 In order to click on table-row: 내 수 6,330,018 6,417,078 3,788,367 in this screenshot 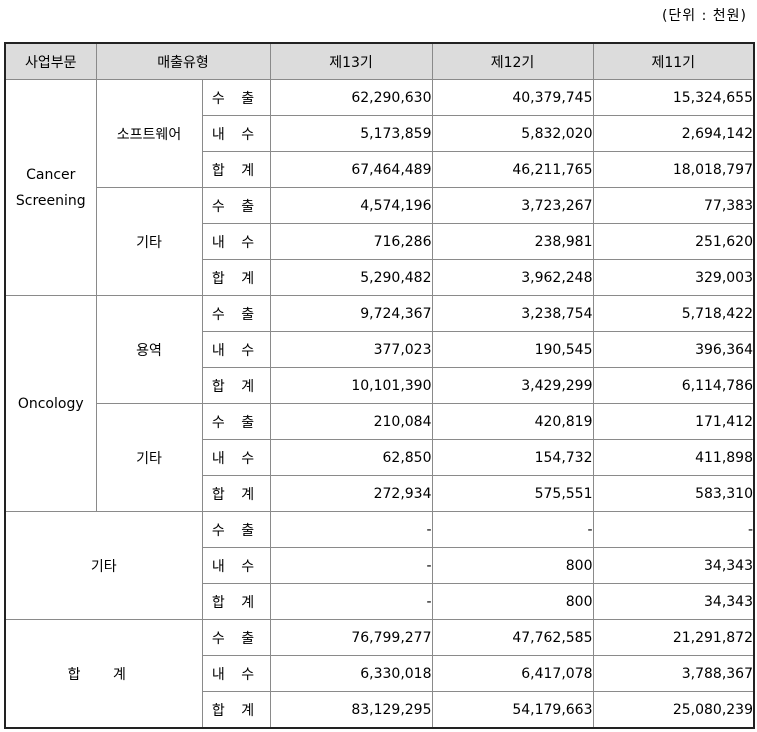, I will do `click(380, 673)`.